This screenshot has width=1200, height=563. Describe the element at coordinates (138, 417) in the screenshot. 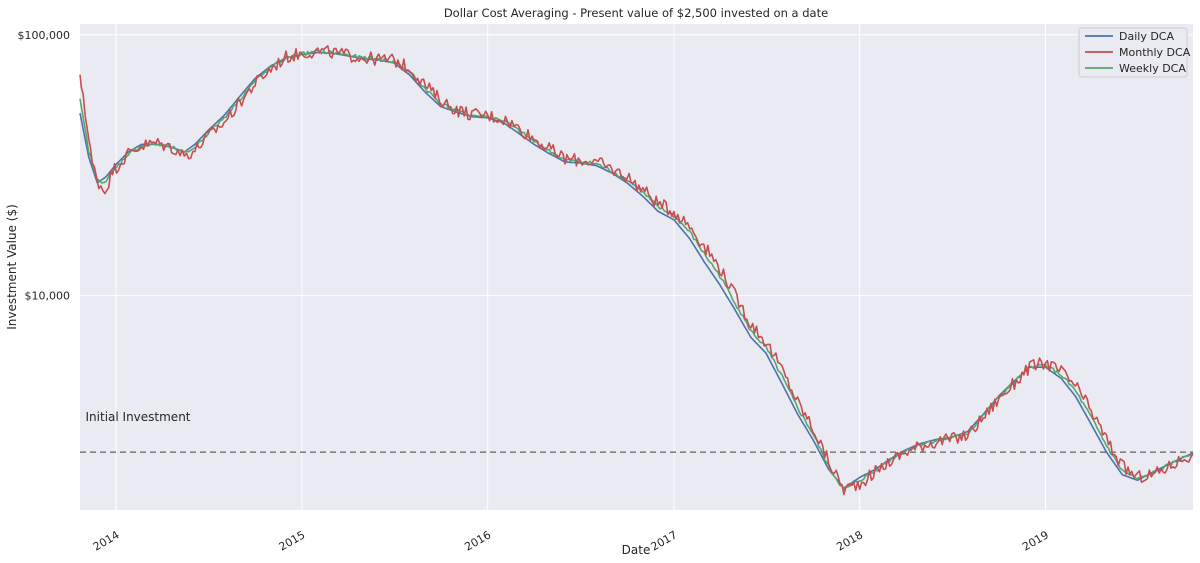

I see `initial-investment-annotation: Initial Investment` at that location.